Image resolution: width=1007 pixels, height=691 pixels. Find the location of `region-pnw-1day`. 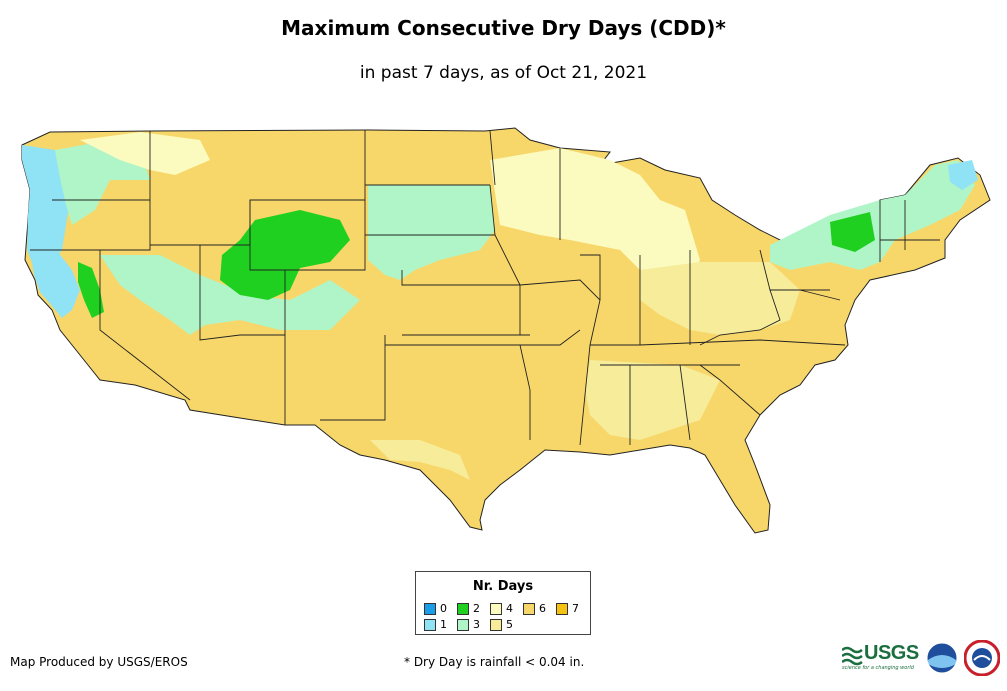

region-pnw-1day is located at coordinates (46, 212).